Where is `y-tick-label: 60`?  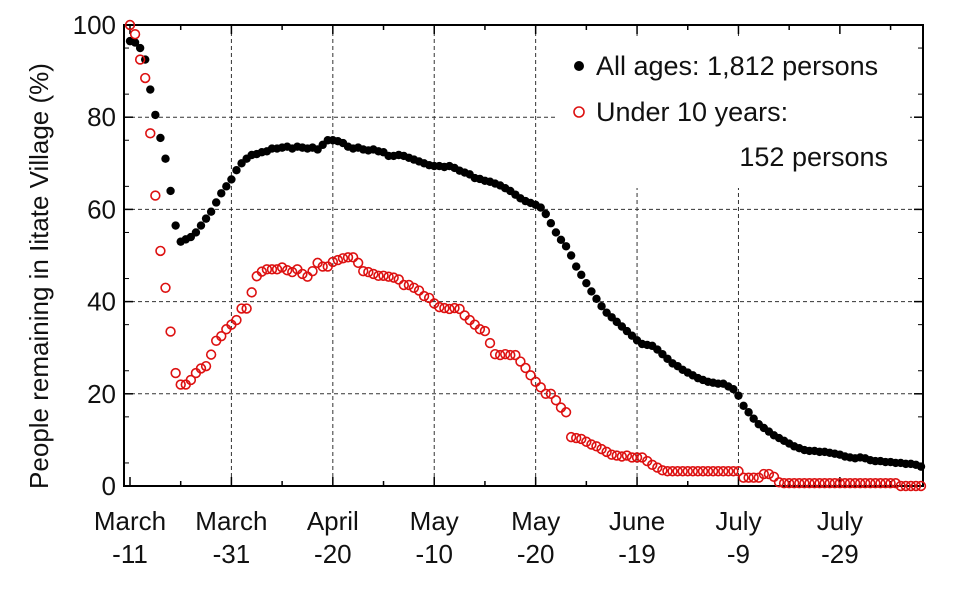 y-tick-label: 60 is located at coordinates (101, 209).